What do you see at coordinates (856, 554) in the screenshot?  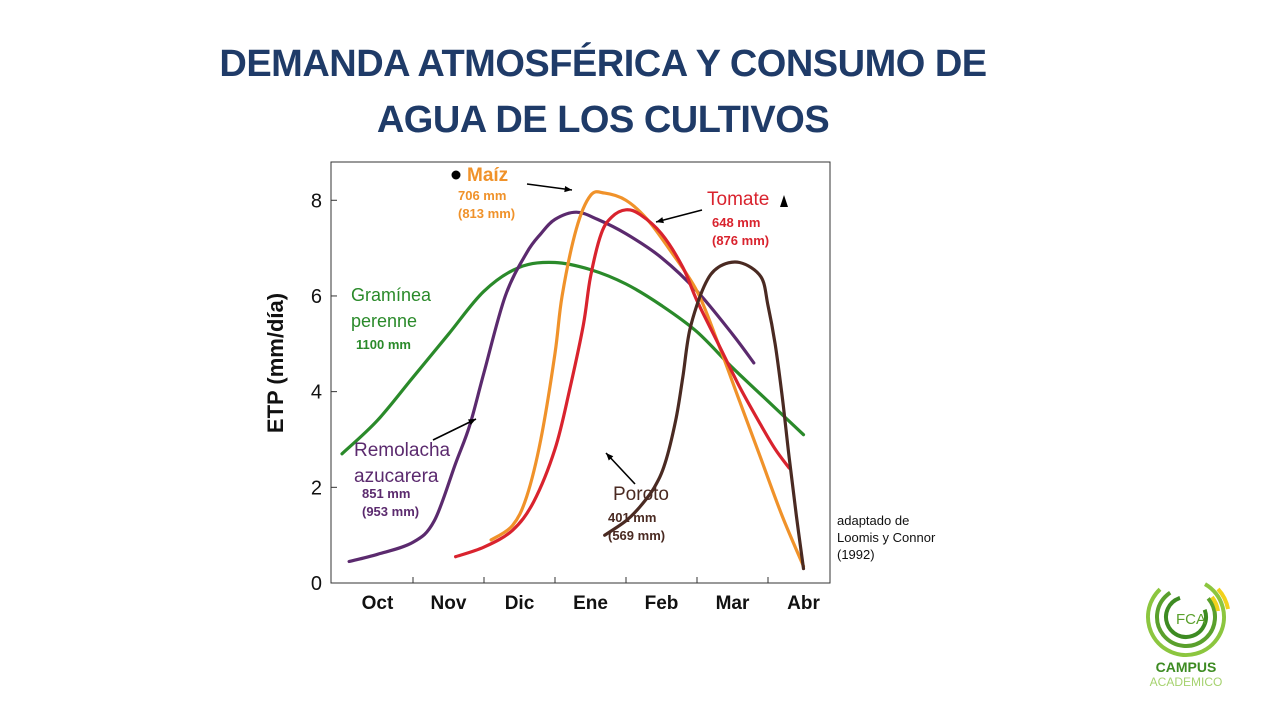 I see `source-note: (1992)` at bounding box center [856, 554].